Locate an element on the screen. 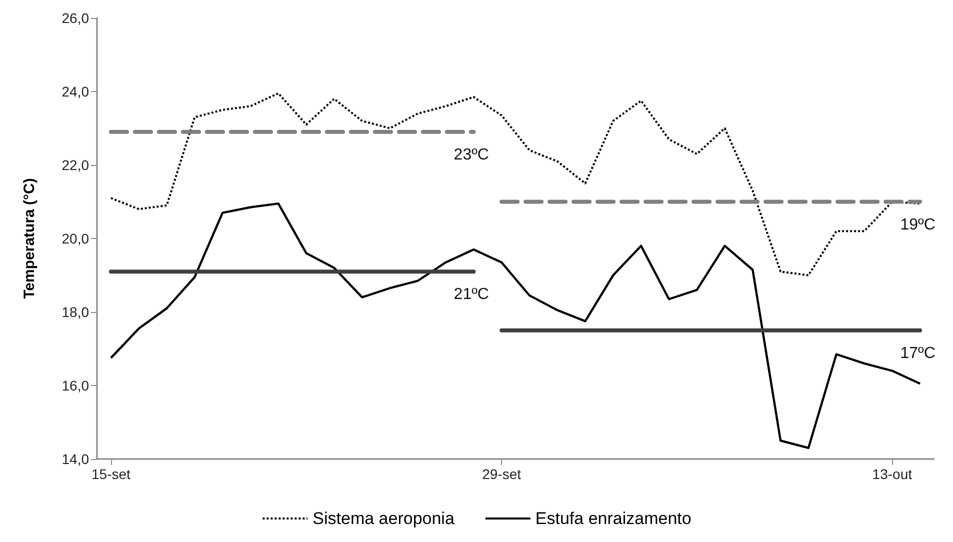 Image resolution: width=953 pixels, height=542 pixels. x-tick-label: 15-set is located at coordinates (111, 474).